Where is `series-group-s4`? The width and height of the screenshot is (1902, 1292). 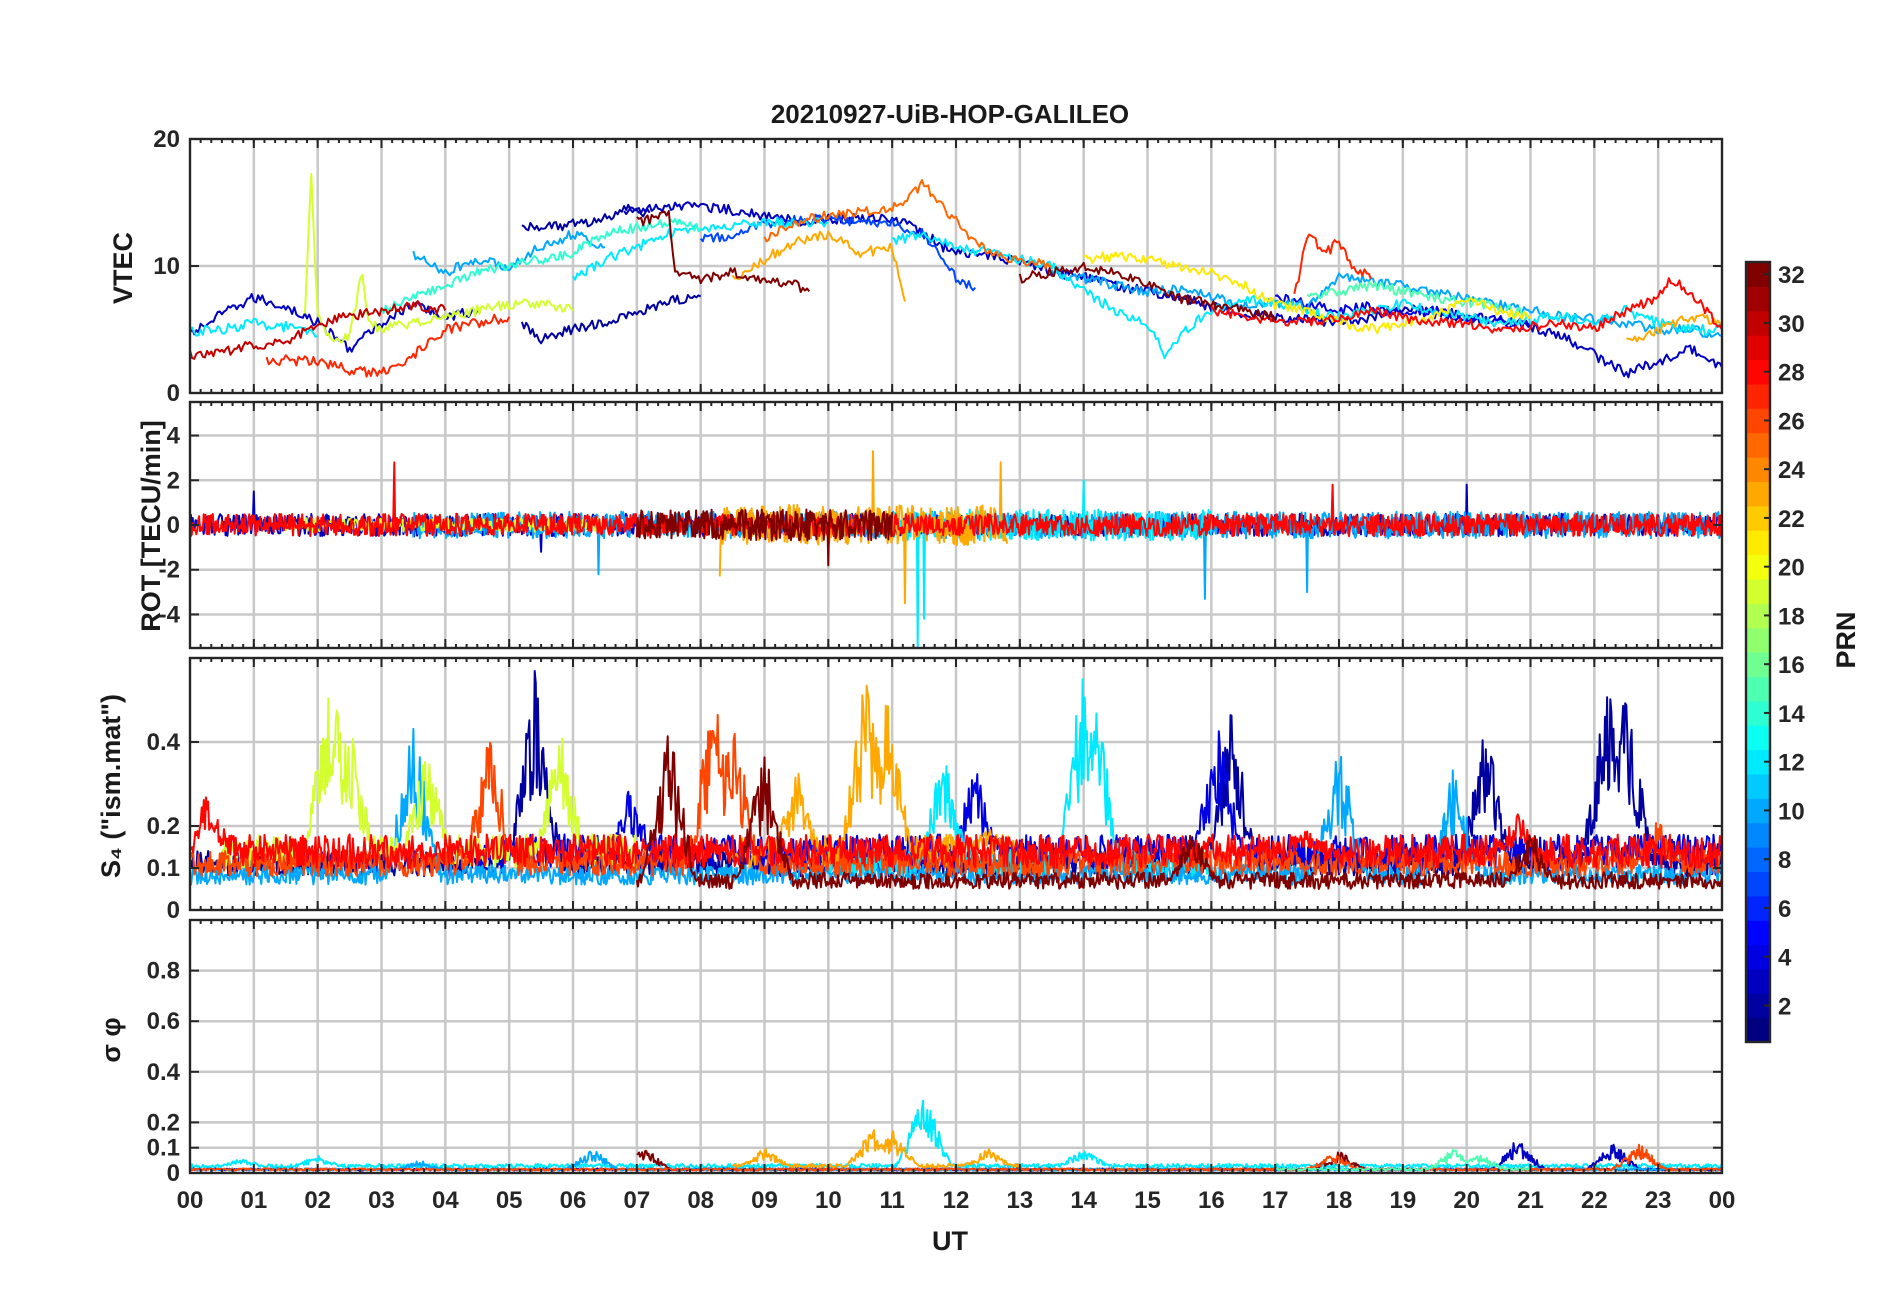
series-group-s4 is located at coordinates (956, 780).